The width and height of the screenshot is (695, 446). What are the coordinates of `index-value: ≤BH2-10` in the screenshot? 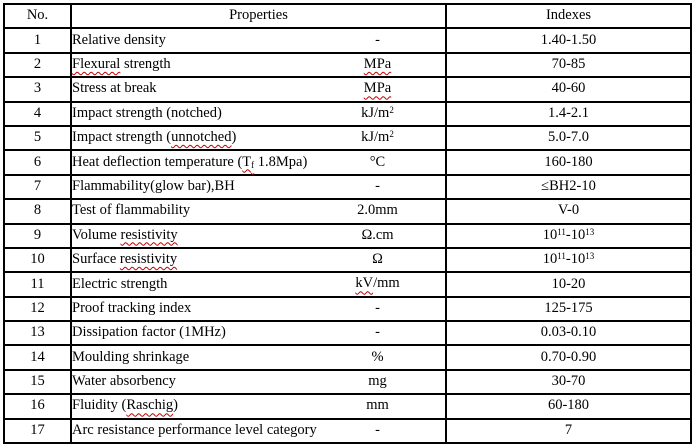 It's located at (568, 187).